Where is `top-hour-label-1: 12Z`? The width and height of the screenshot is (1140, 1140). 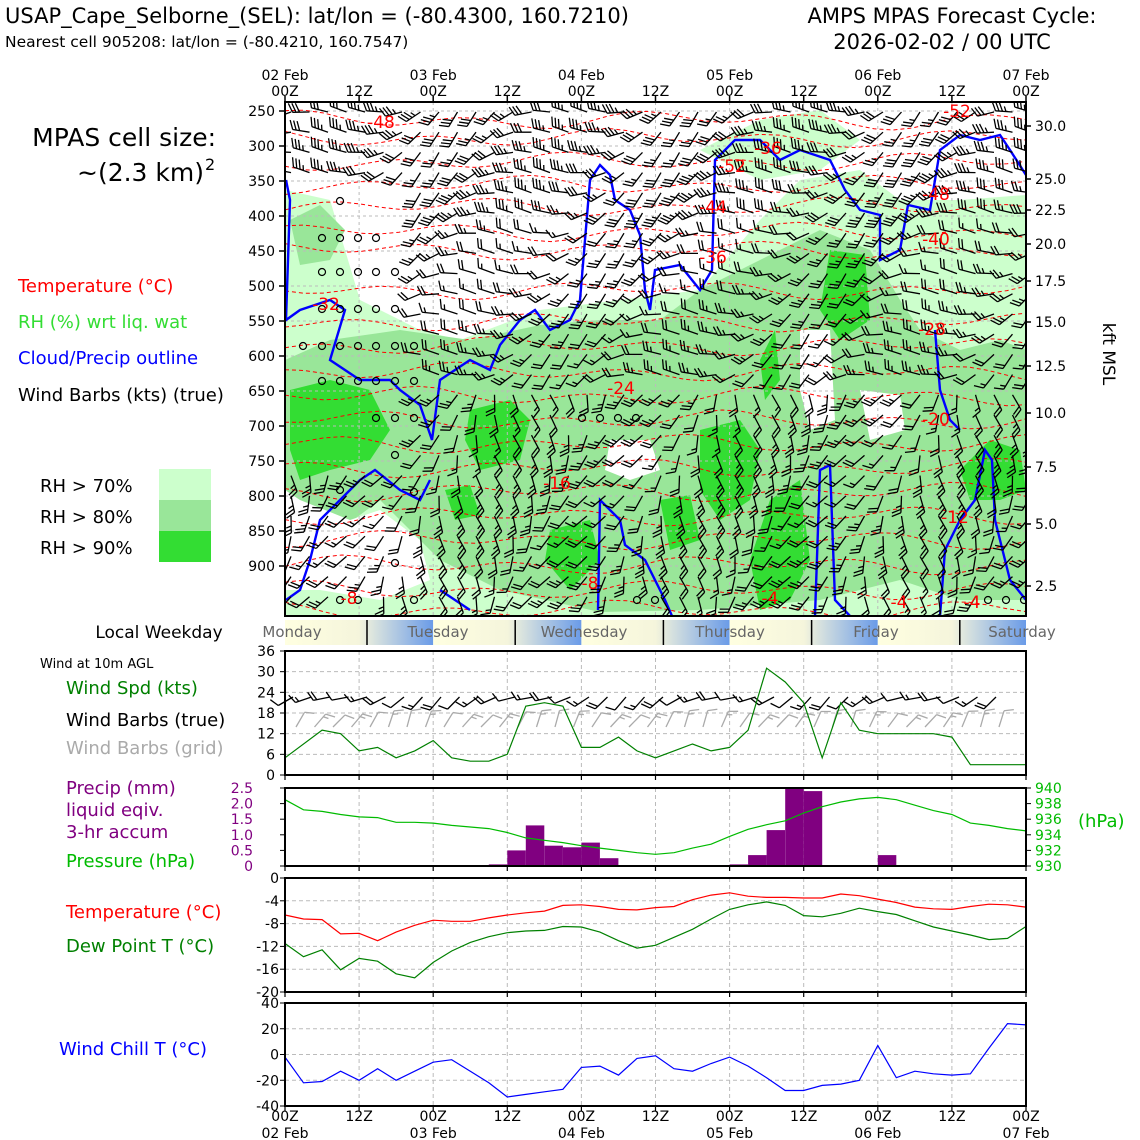 top-hour-label-1: 12Z is located at coordinates (358, 92).